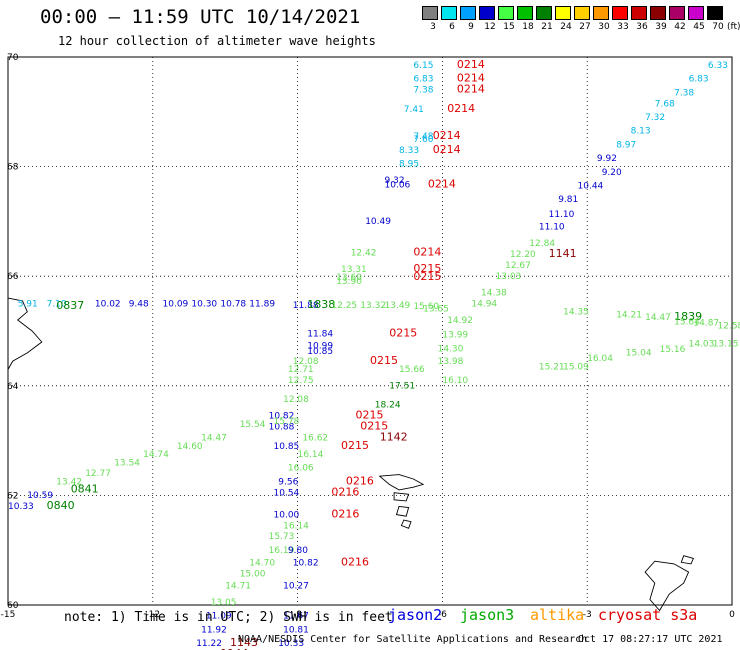 This screenshot has width=740, height=650. Describe the element at coordinates (262, 304) in the screenshot. I see `wave-height-label: 11.89` at that location.